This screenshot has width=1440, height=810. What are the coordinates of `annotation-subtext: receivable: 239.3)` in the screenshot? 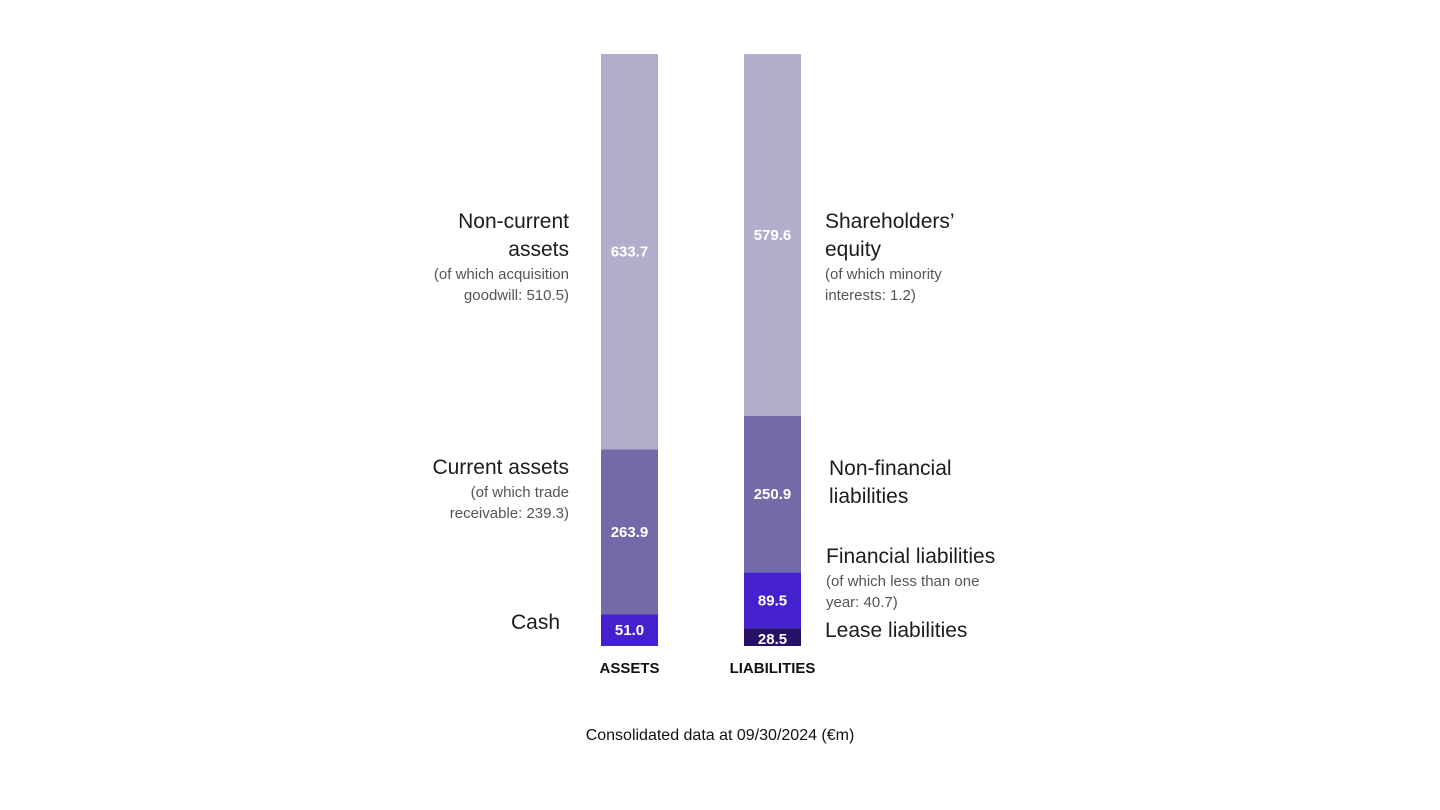 It's located at (509, 513).